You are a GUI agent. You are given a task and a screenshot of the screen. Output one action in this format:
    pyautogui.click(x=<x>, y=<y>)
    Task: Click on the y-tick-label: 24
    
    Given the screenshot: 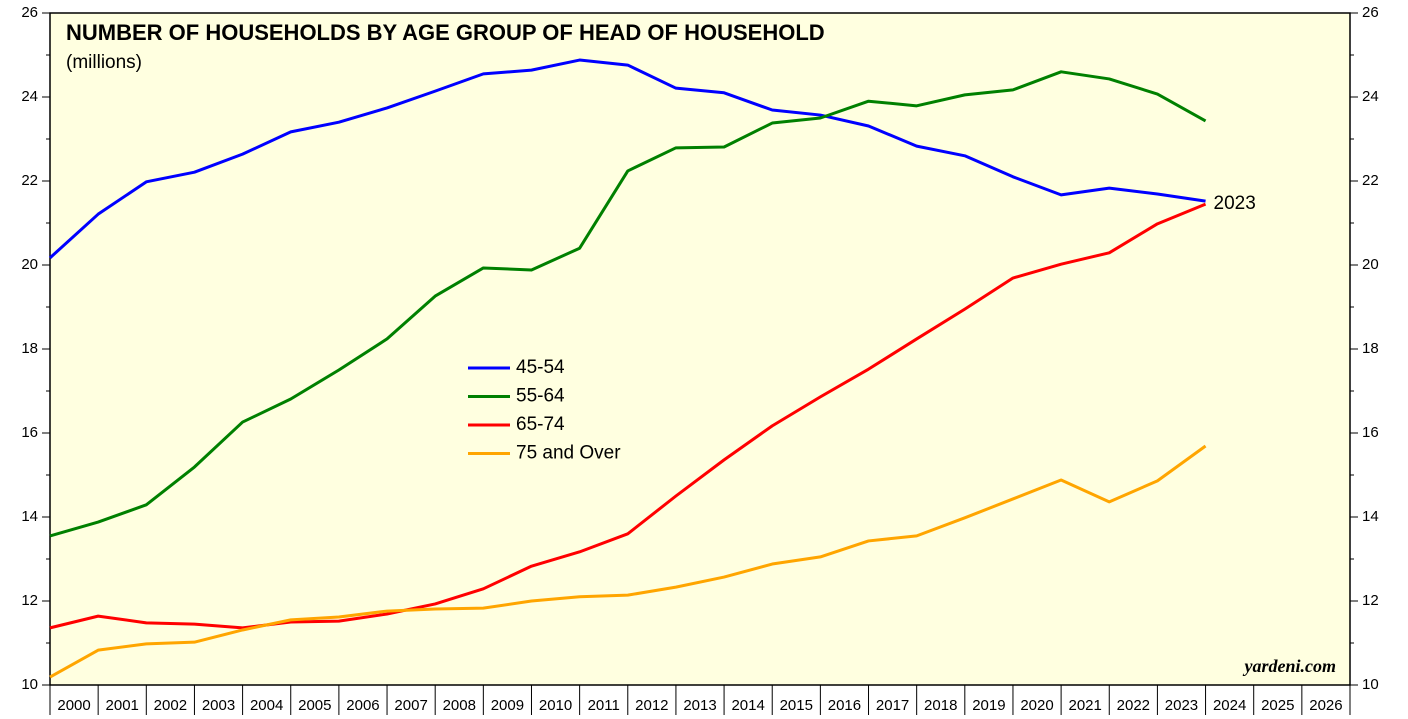 What is the action you would take?
    pyautogui.click(x=29, y=96)
    